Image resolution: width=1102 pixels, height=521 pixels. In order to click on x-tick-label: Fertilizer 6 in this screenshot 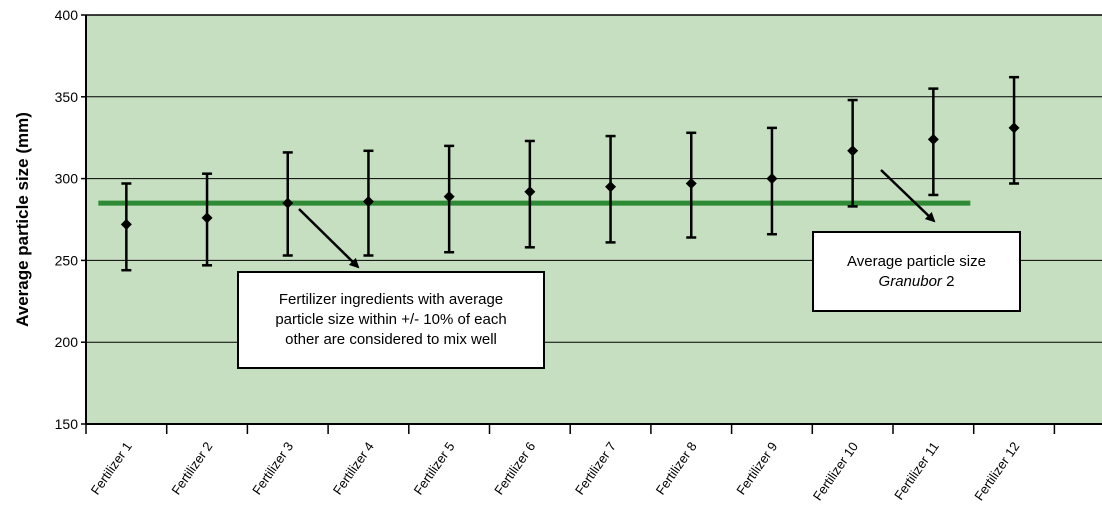, I will do `click(514, 468)`.